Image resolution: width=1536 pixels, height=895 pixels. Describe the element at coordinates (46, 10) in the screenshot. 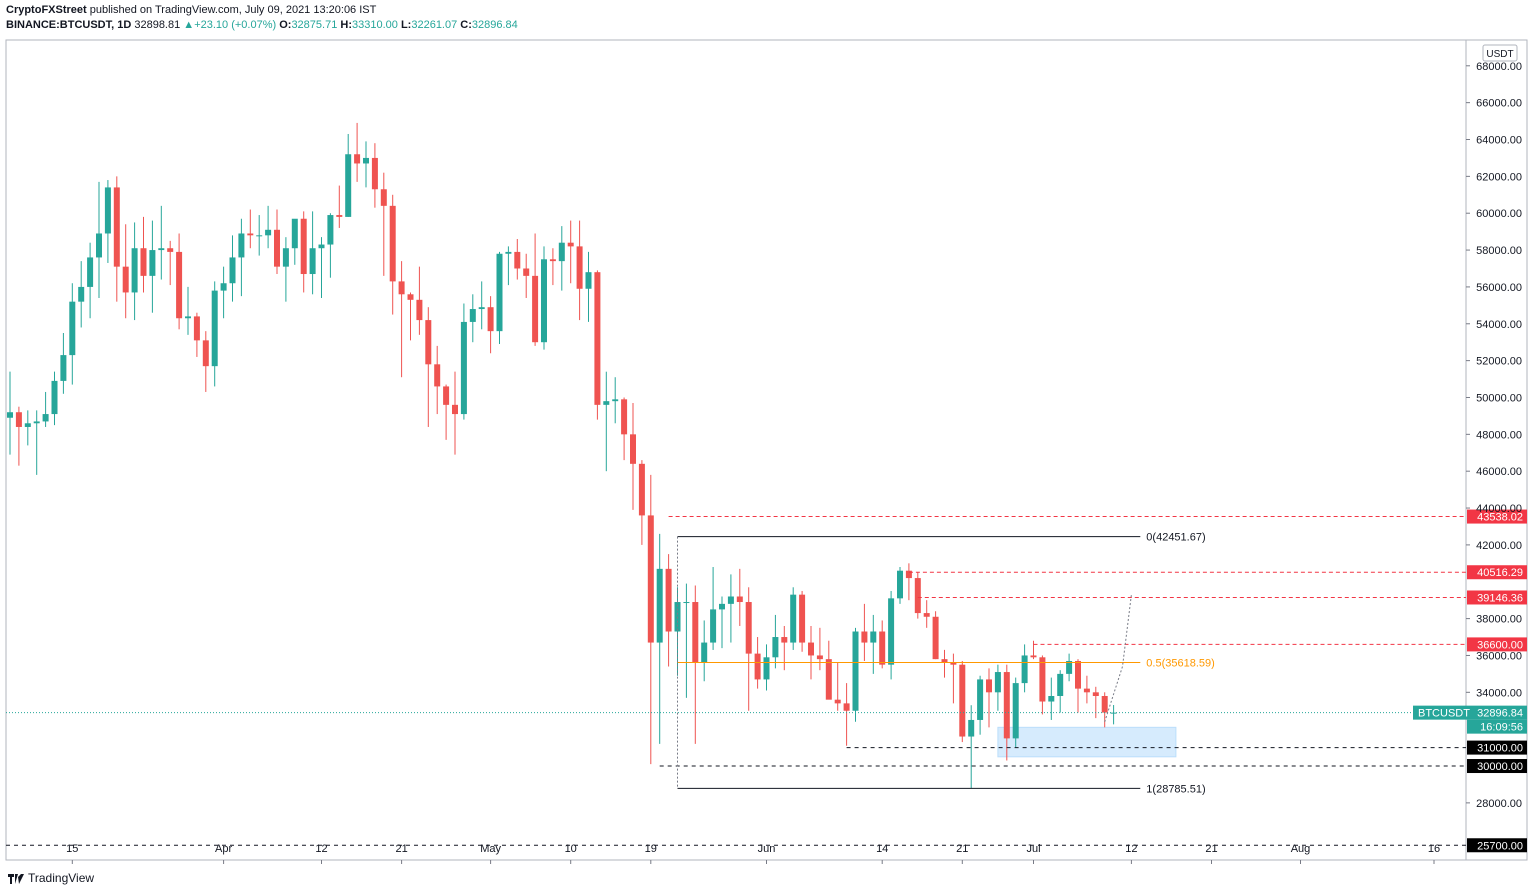

I see `publisher-name: CryptoFXStreet` at that location.